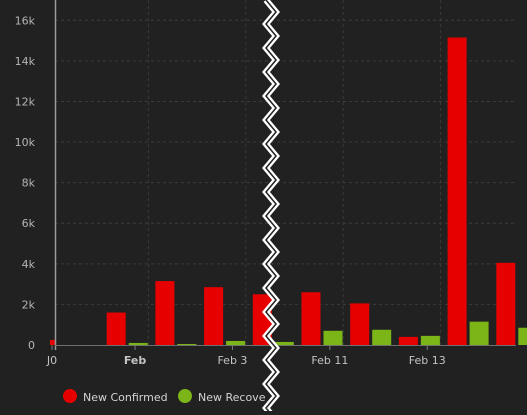  What do you see at coordinates (25, 142) in the screenshot?
I see `y-tick-label: 10k` at bounding box center [25, 142].